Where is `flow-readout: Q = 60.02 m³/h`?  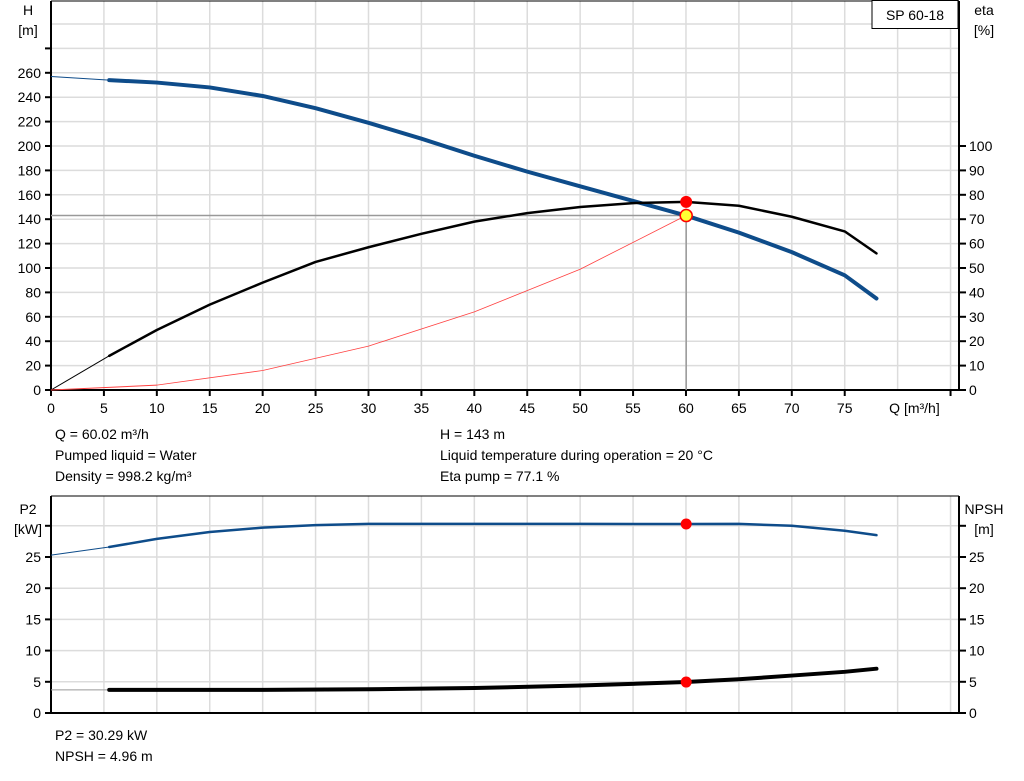
flow-readout: Q = 60.02 m³/h is located at coordinates (102, 434).